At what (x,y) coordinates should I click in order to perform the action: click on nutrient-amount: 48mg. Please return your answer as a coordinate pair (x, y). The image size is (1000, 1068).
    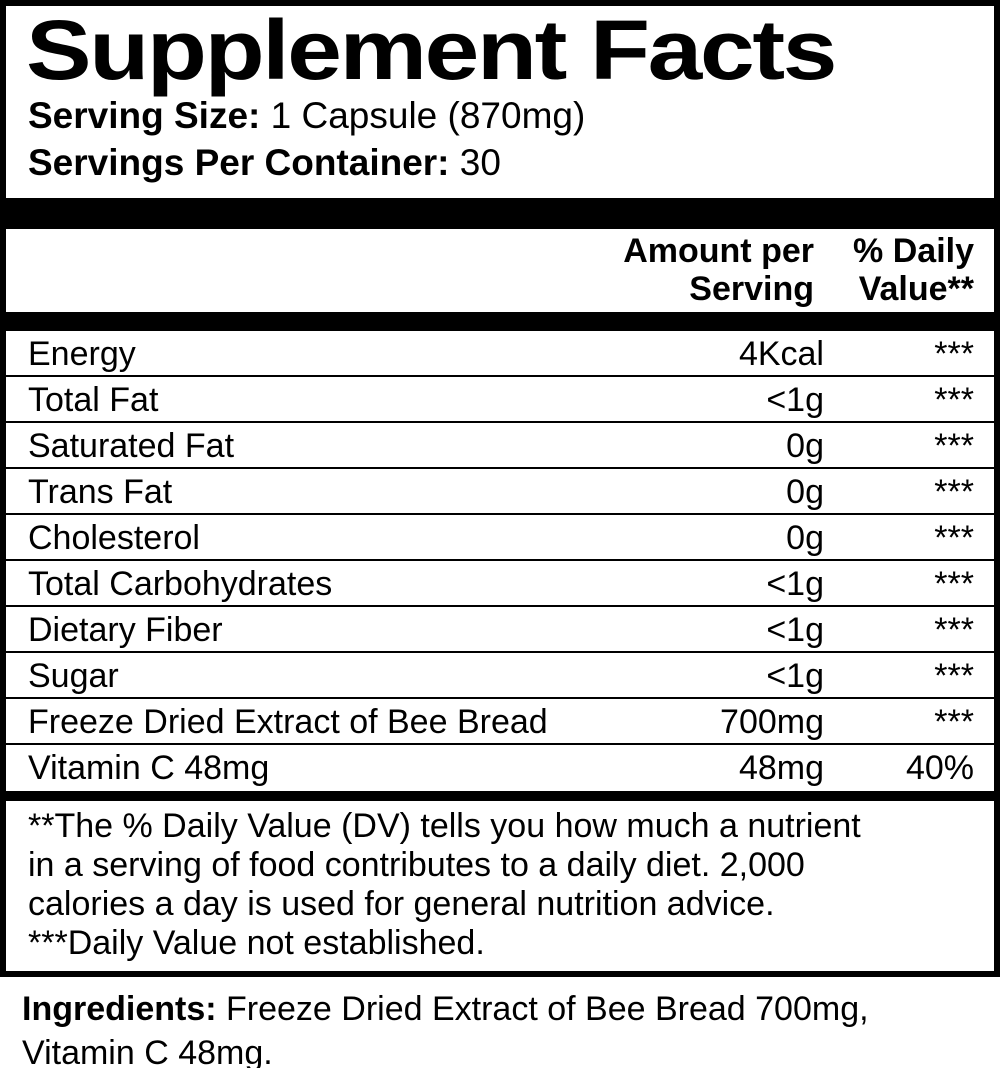
    Looking at the image, I should click on (781, 768).